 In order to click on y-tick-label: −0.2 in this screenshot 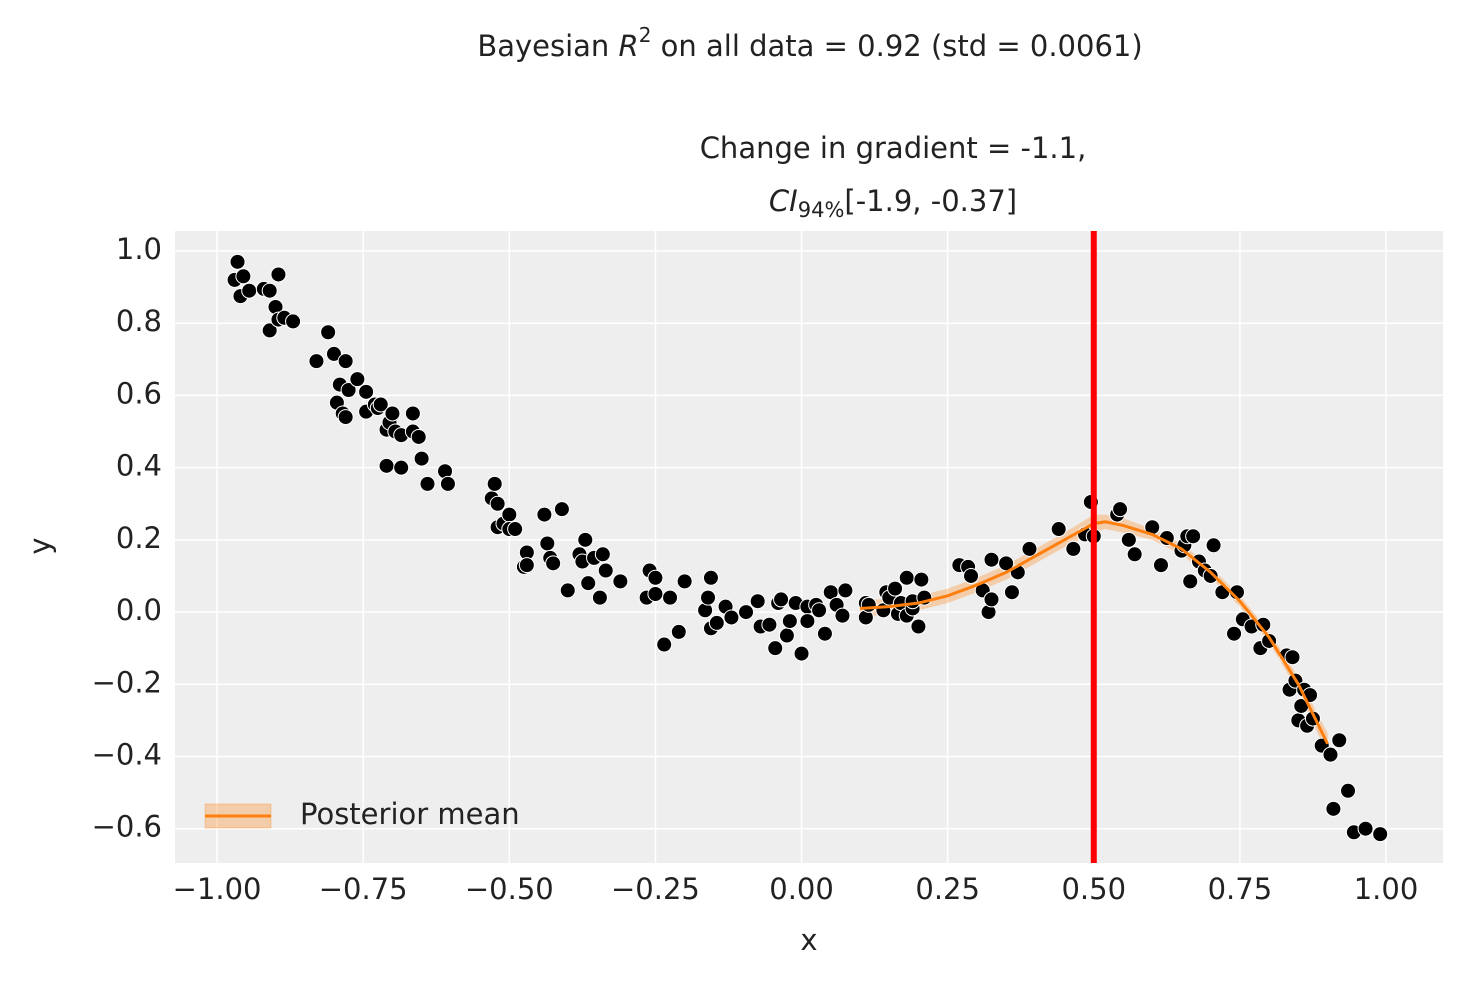, I will do `click(127, 682)`.